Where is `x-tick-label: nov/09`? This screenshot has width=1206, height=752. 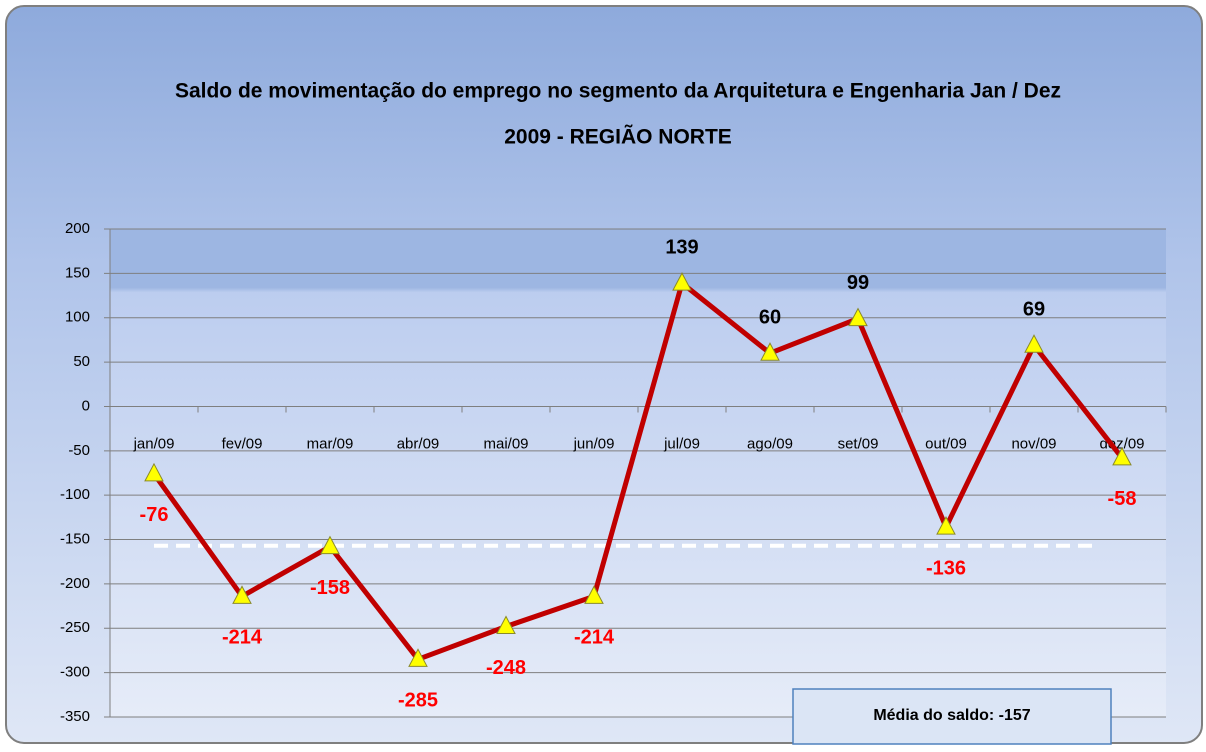
x-tick-label: nov/09 is located at coordinates (1033, 443).